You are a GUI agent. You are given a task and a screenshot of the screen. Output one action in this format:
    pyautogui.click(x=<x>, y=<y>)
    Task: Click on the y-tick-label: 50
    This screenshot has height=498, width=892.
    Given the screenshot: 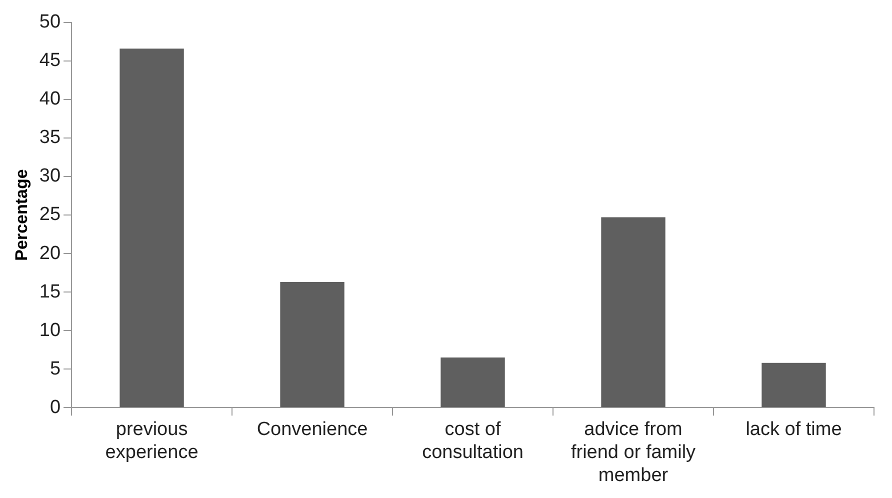 What is the action you would take?
    pyautogui.click(x=50, y=22)
    